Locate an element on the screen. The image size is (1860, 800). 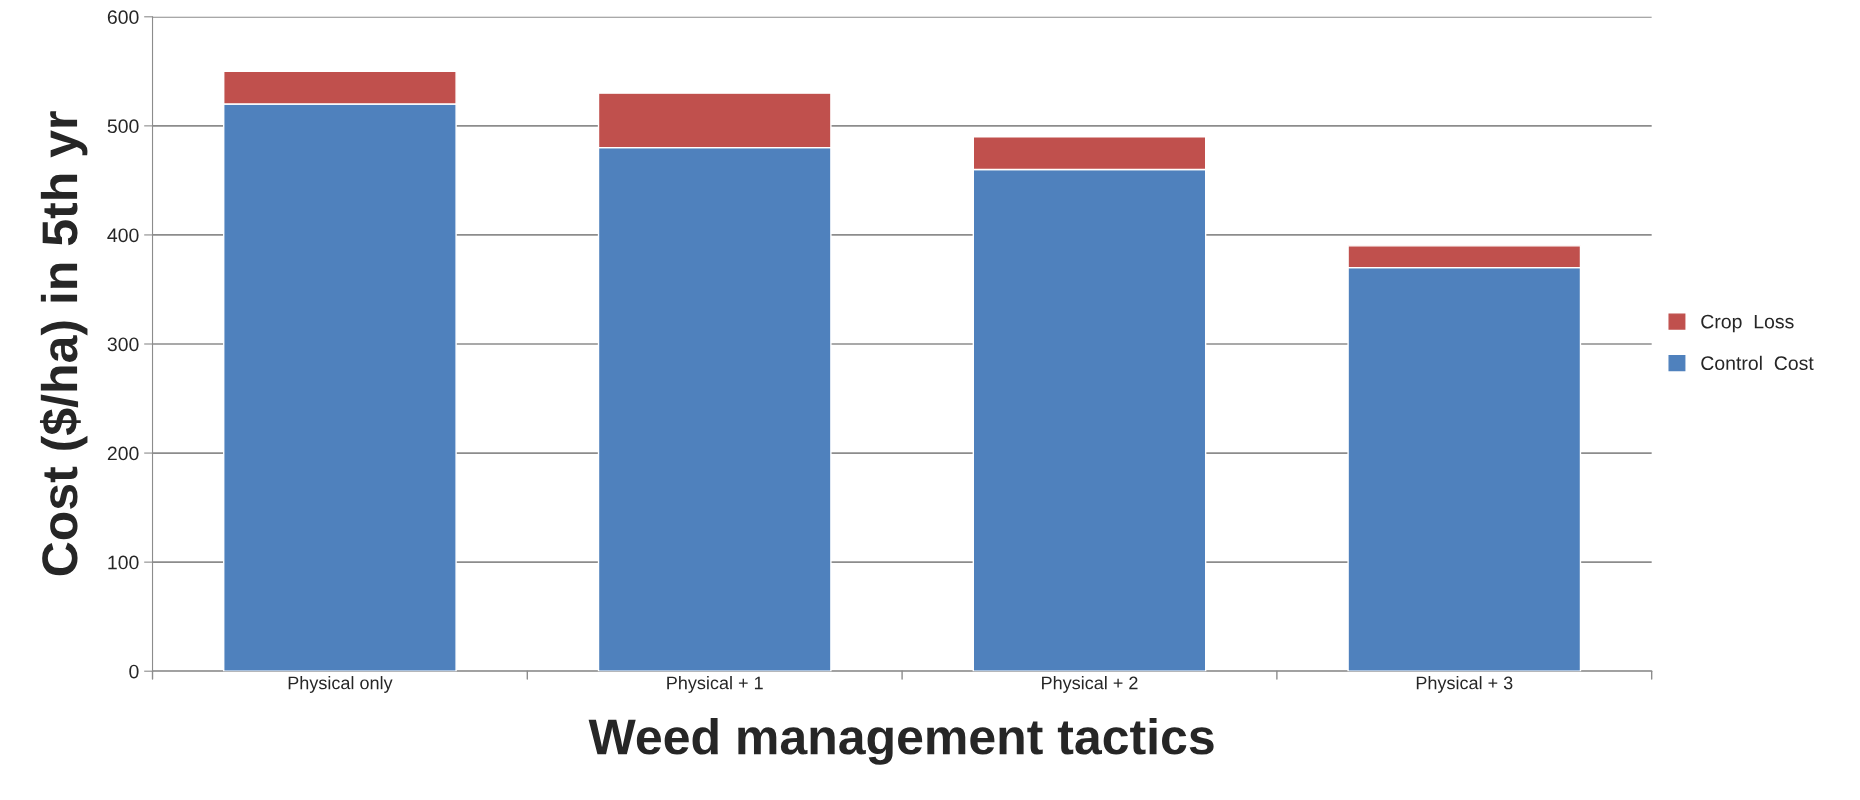
x-tick-label: Physical + 2 is located at coordinates (1090, 684).